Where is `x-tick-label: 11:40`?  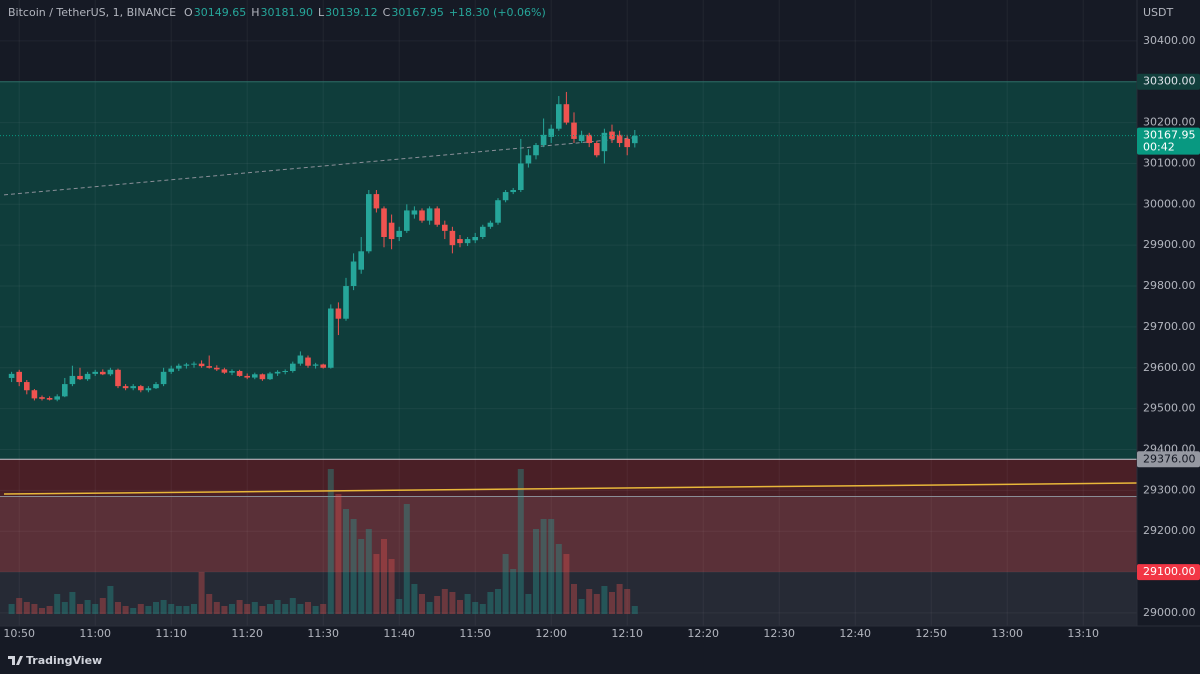
x-tick-label: 11:40 is located at coordinates (399, 633).